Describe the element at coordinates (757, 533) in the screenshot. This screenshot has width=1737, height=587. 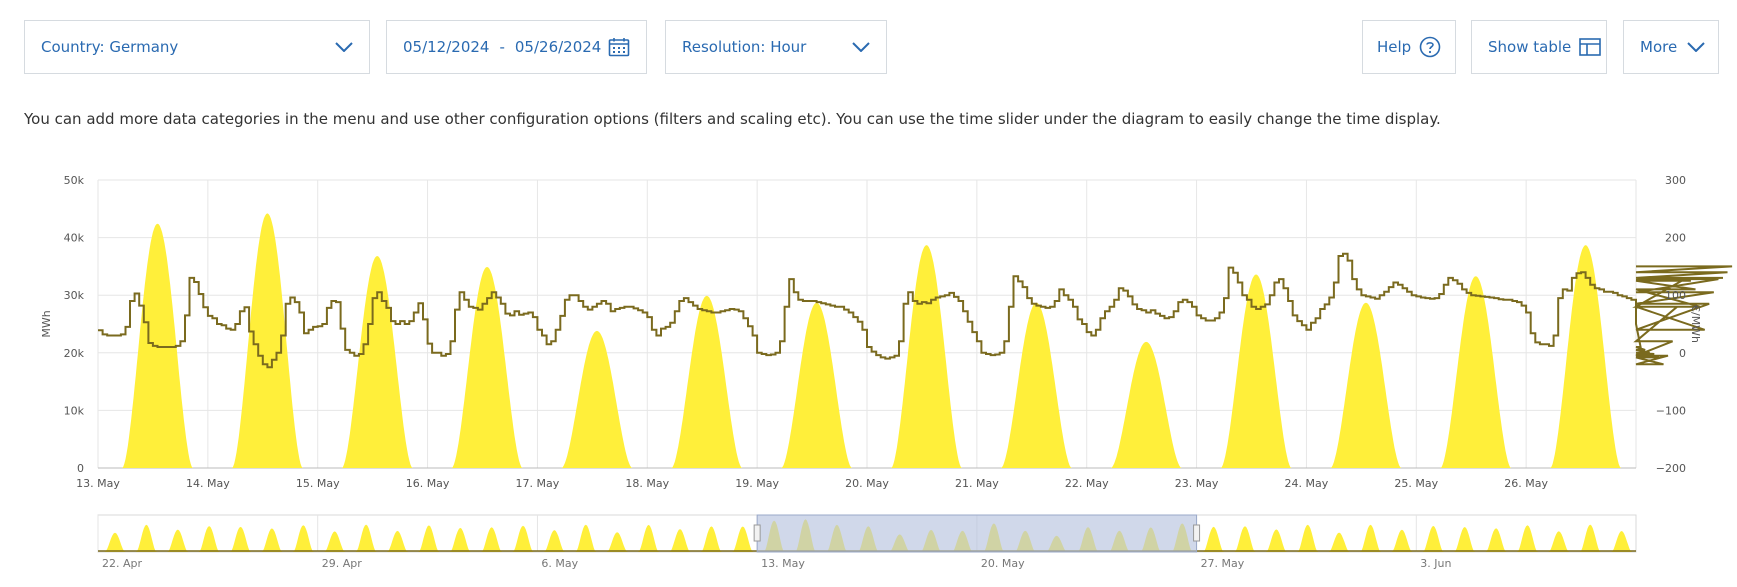
I see `navigator-handle-left` at that location.